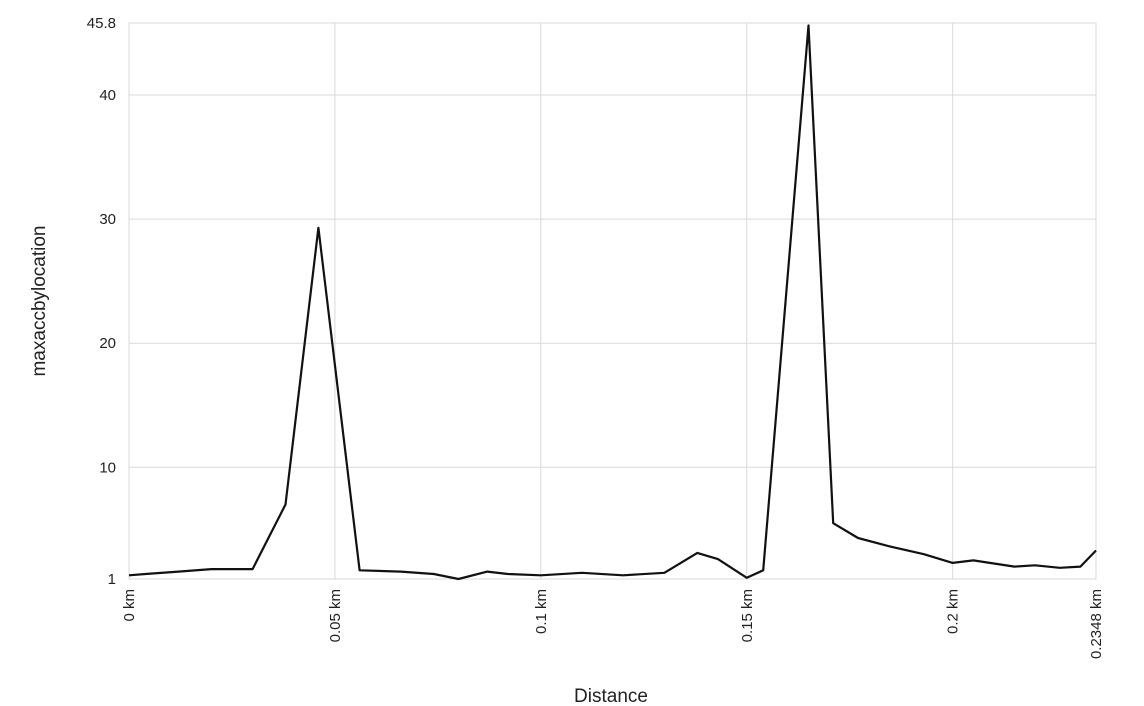 The width and height of the screenshot is (1144, 706). Describe the element at coordinates (613, 624) in the screenshot. I see `x-tick-labels: 0 km 0.05 km 0.1 km 0.15 km 0.2 km 0.2348 km` at that location.